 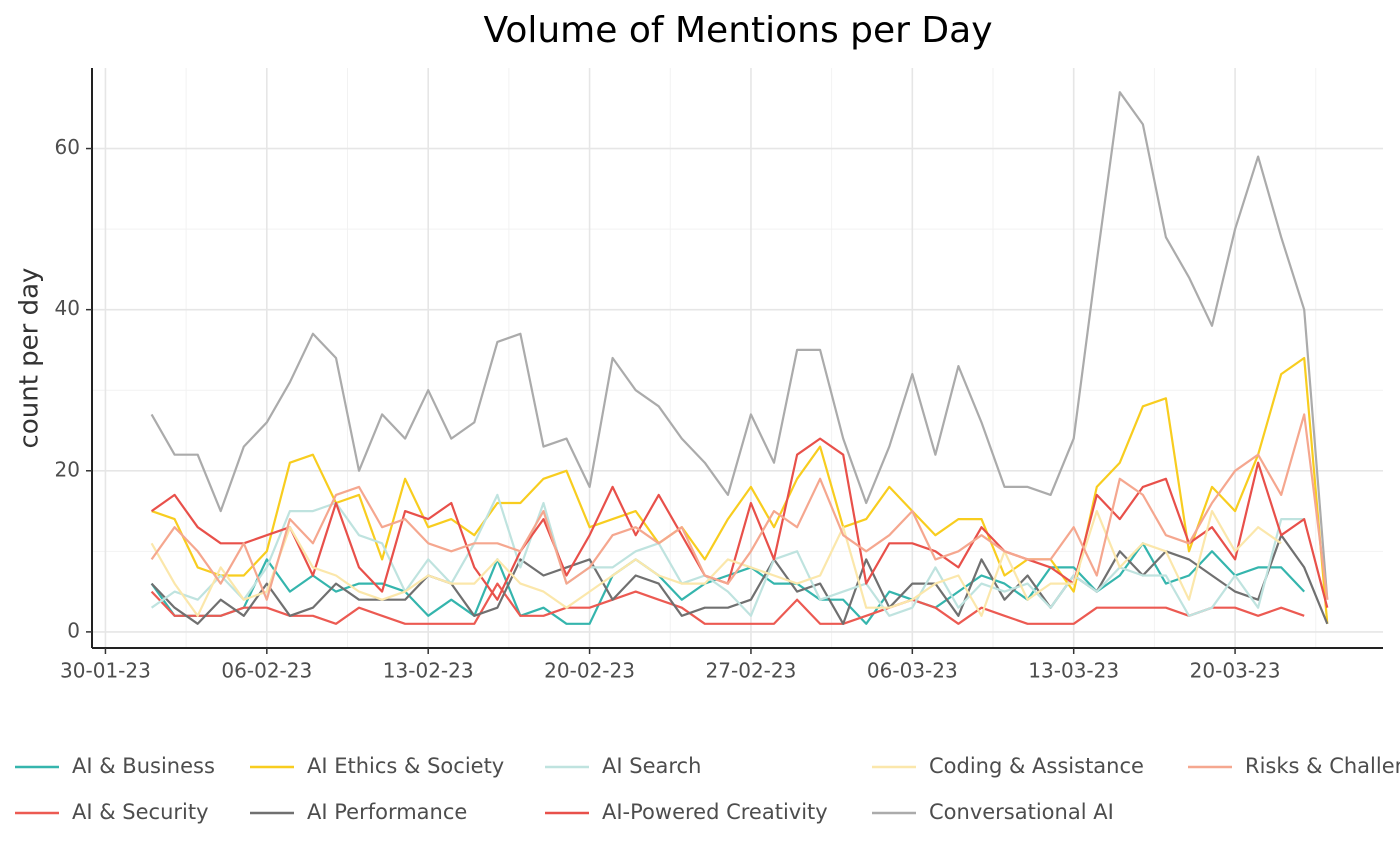 I want to click on x-tick-label: 13-03-23, so click(x=1073, y=671).